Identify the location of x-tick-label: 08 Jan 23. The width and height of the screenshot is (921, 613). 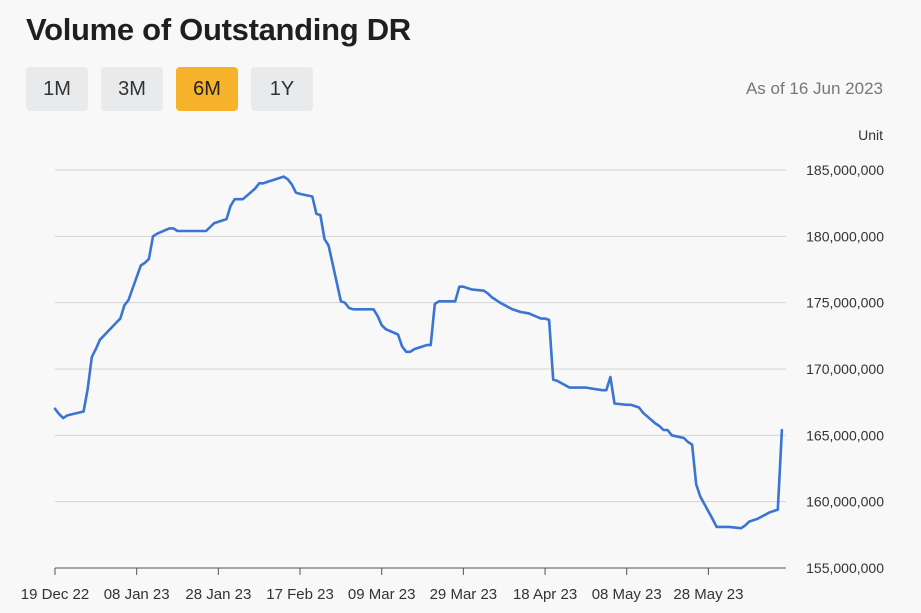
(137, 594).